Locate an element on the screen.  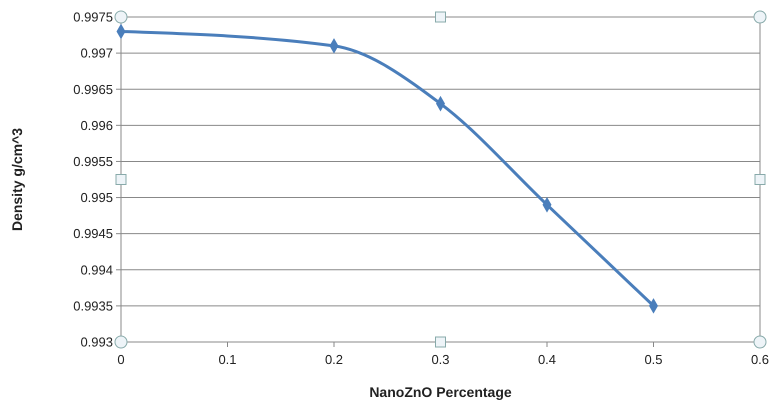
y-tick-label: 0.996 is located at coordinates (96, 125).